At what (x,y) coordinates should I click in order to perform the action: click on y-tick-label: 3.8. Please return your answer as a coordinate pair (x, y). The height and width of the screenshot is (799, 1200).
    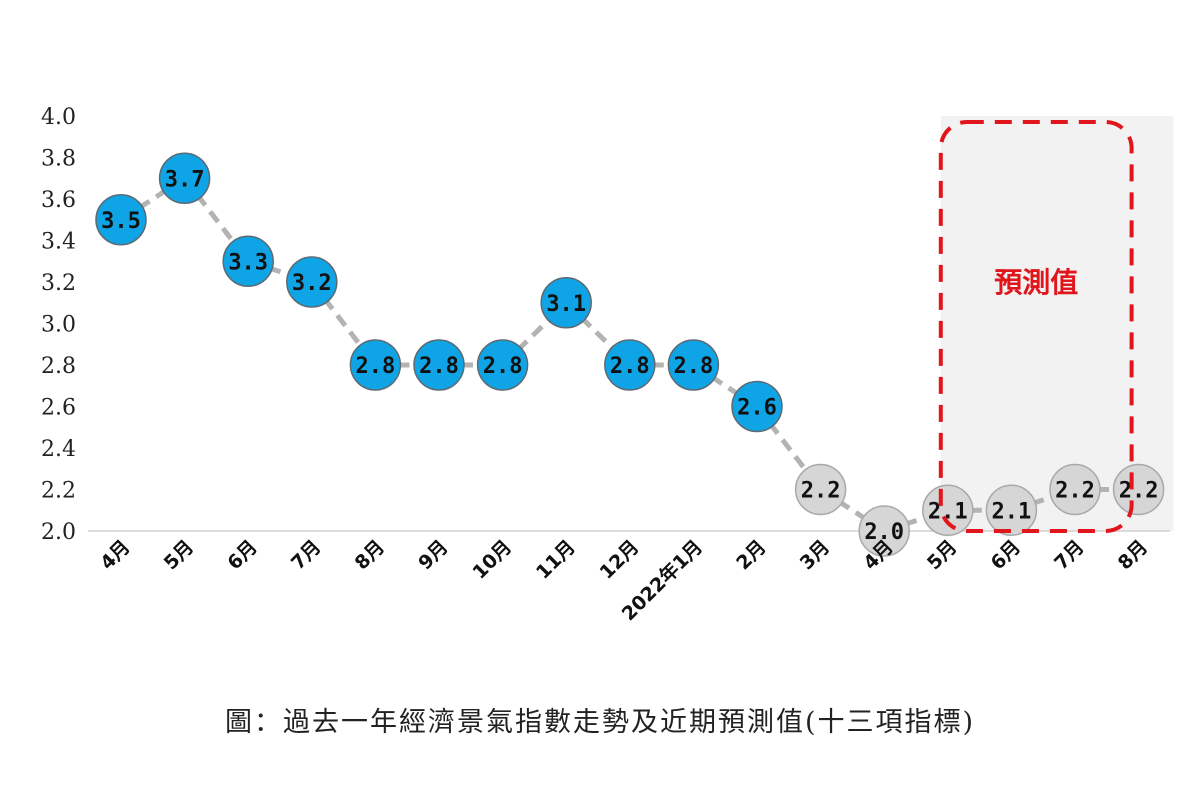
    Looking at the image, I should click on (58, 159).